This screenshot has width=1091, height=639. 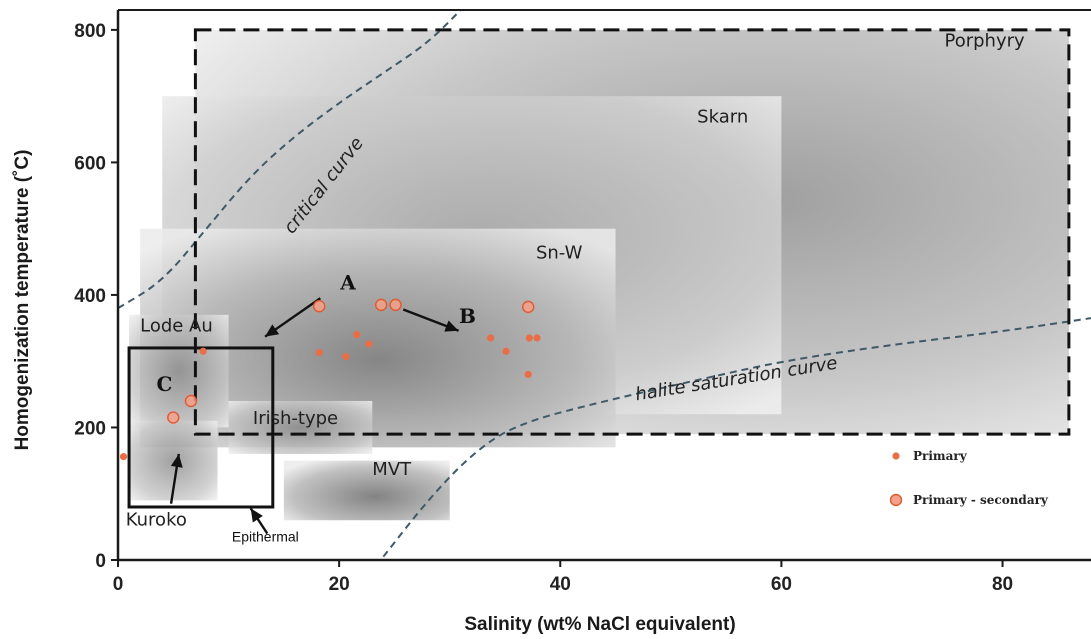 What do you see at coordinates (256, 515) in the screenshot?
I see `arrow-to-epithermal-head` at bounding box center [256, 515].